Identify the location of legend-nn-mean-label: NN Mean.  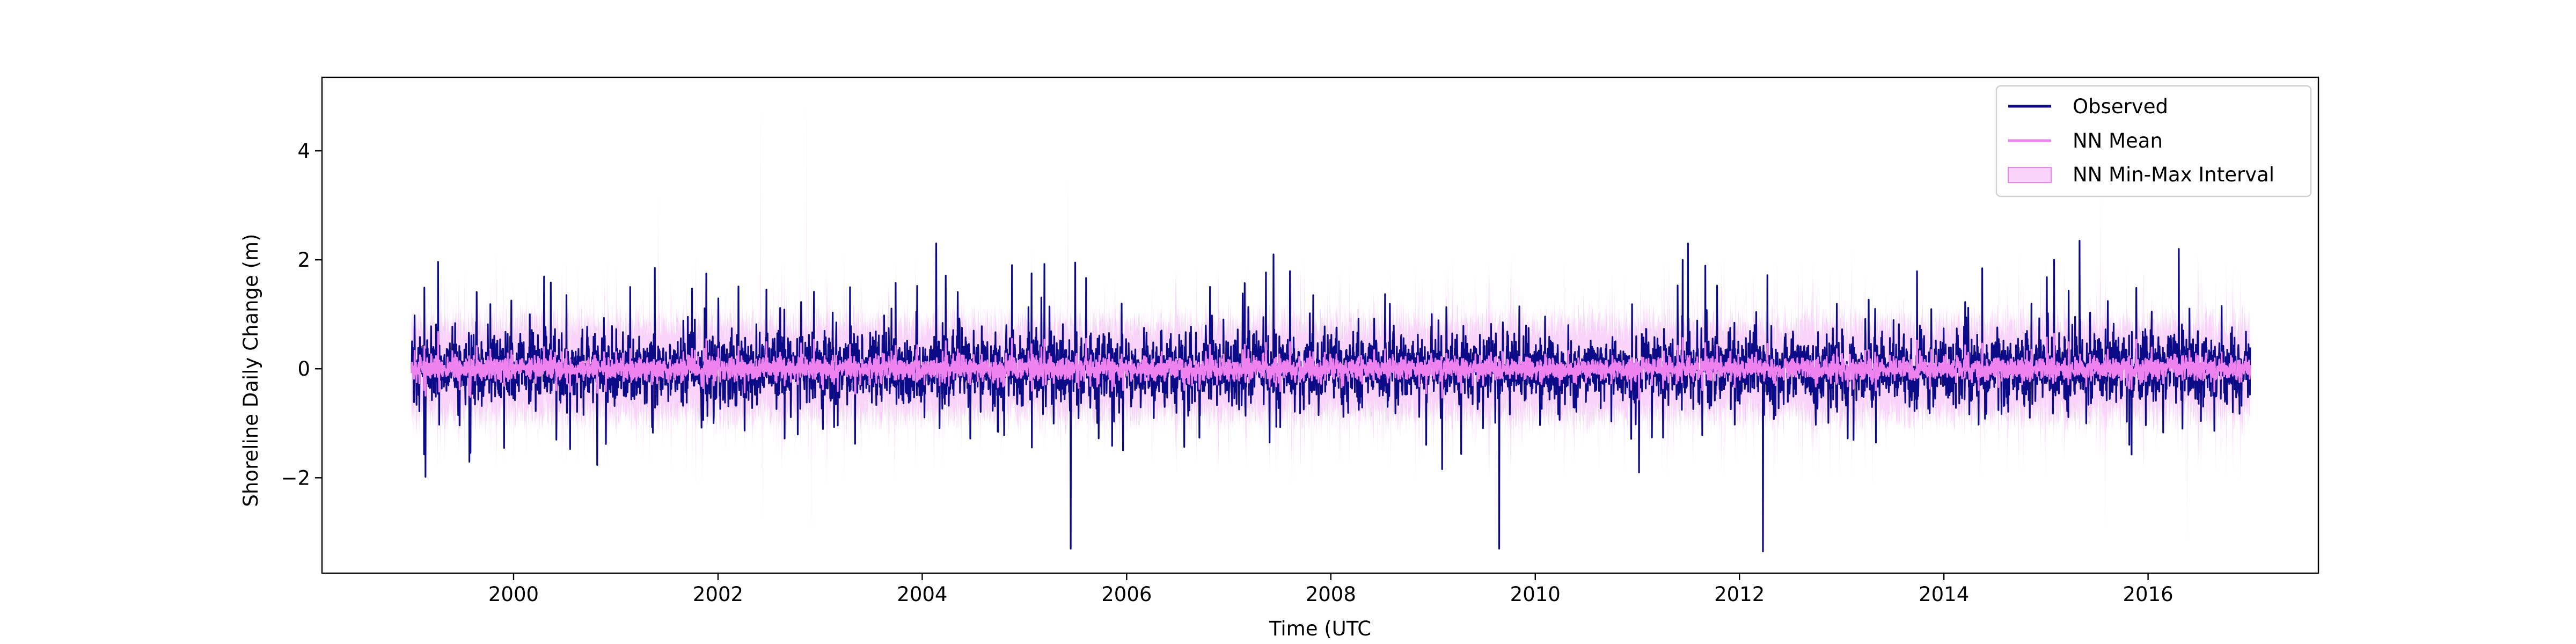
(2118, 140).